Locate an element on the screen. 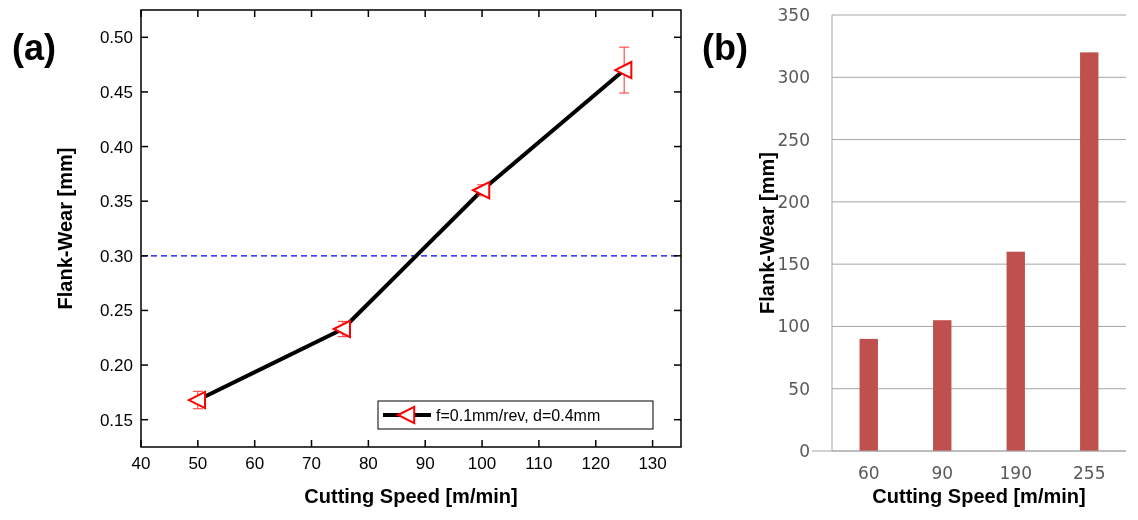 The height and width of the screenshot is (520, 1138). x-tick-label: 130 is located at coordinates (652, 463).